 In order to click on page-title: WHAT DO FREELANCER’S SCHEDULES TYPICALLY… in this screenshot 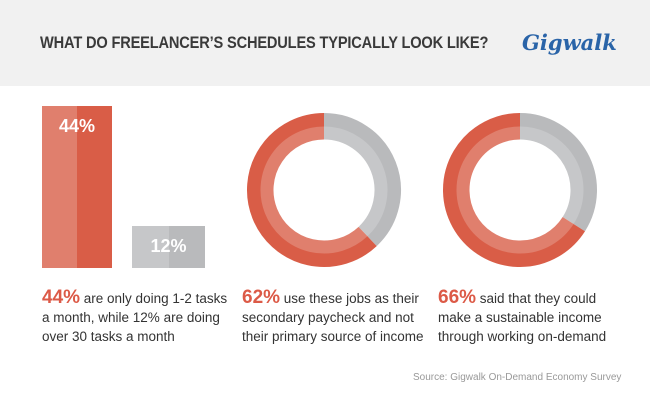, I will do `click(264, 42)`.